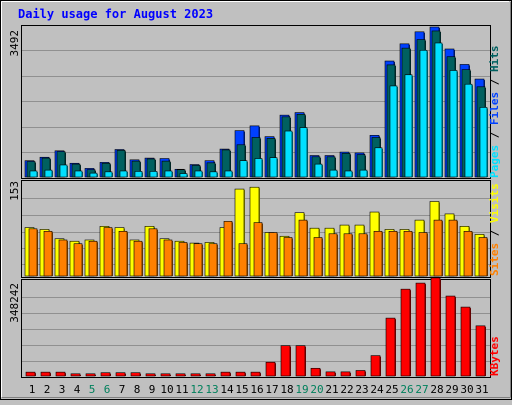 The width and height of the screenshot is (512, 405). What do you see at coordinates (466, 389) in the screenshot?
I see `x-tick-label-30: 30` at bounding box center [466, 389].